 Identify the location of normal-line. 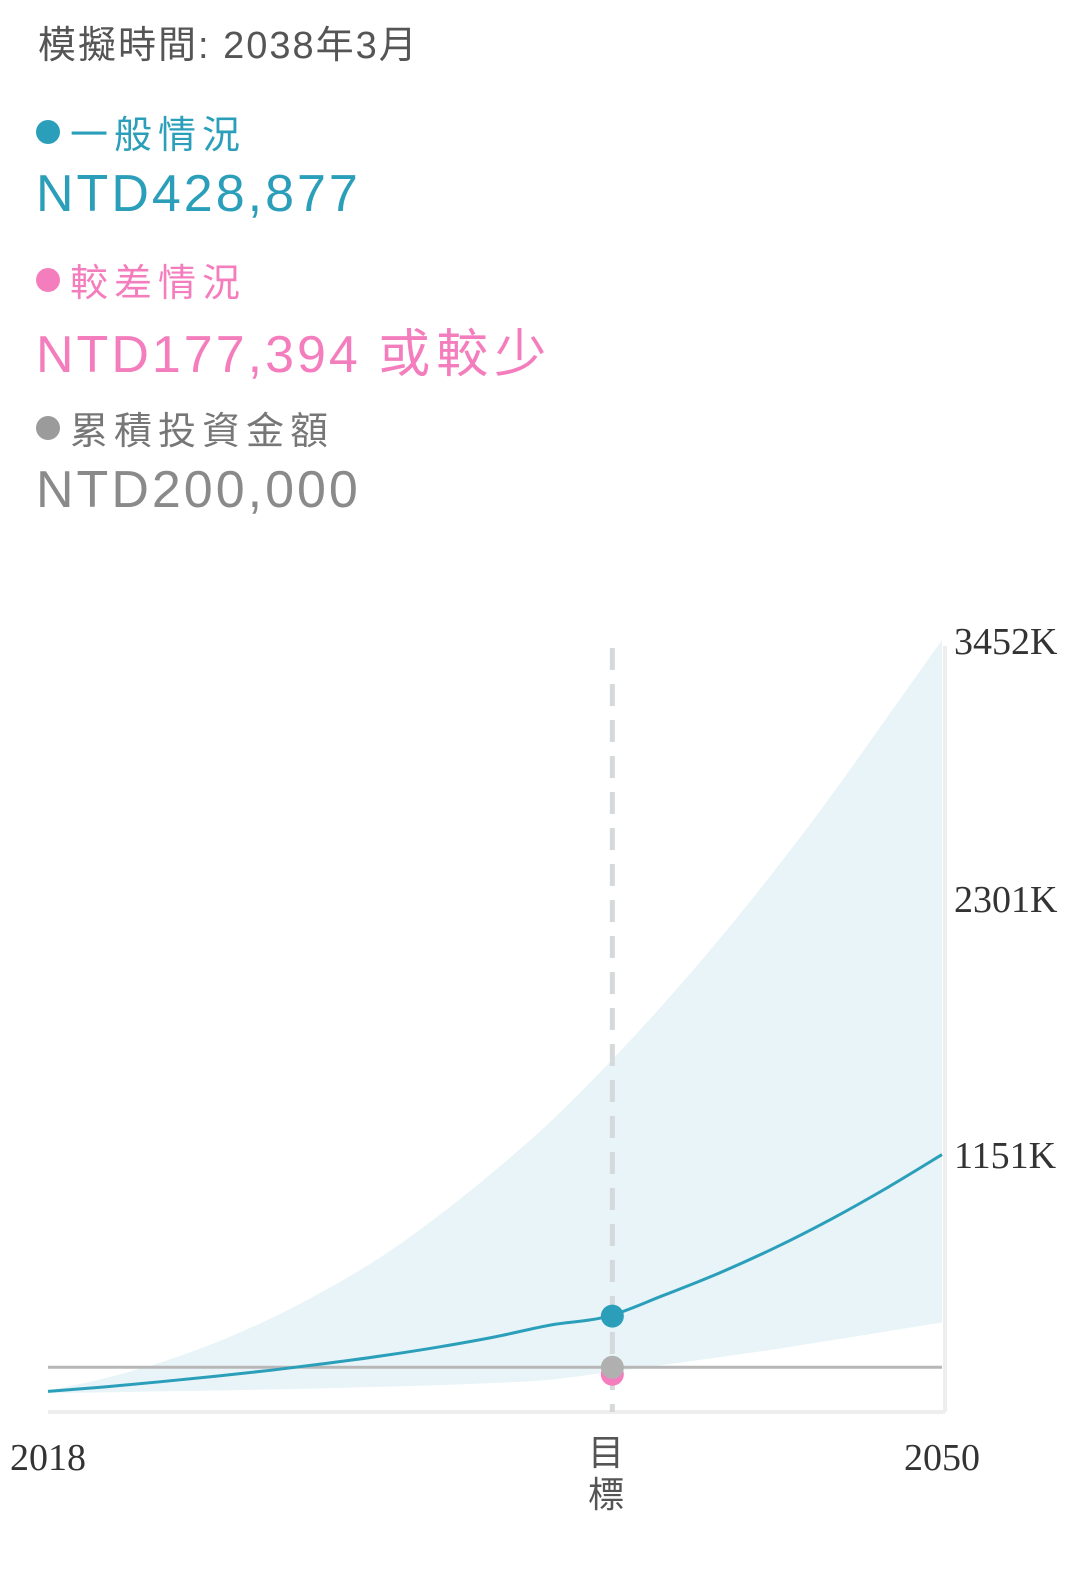
(495, 1273).